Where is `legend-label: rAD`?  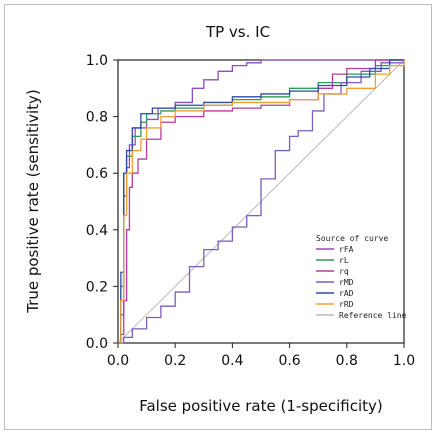 legend-label: rAD is located at coordinates (346, 293).